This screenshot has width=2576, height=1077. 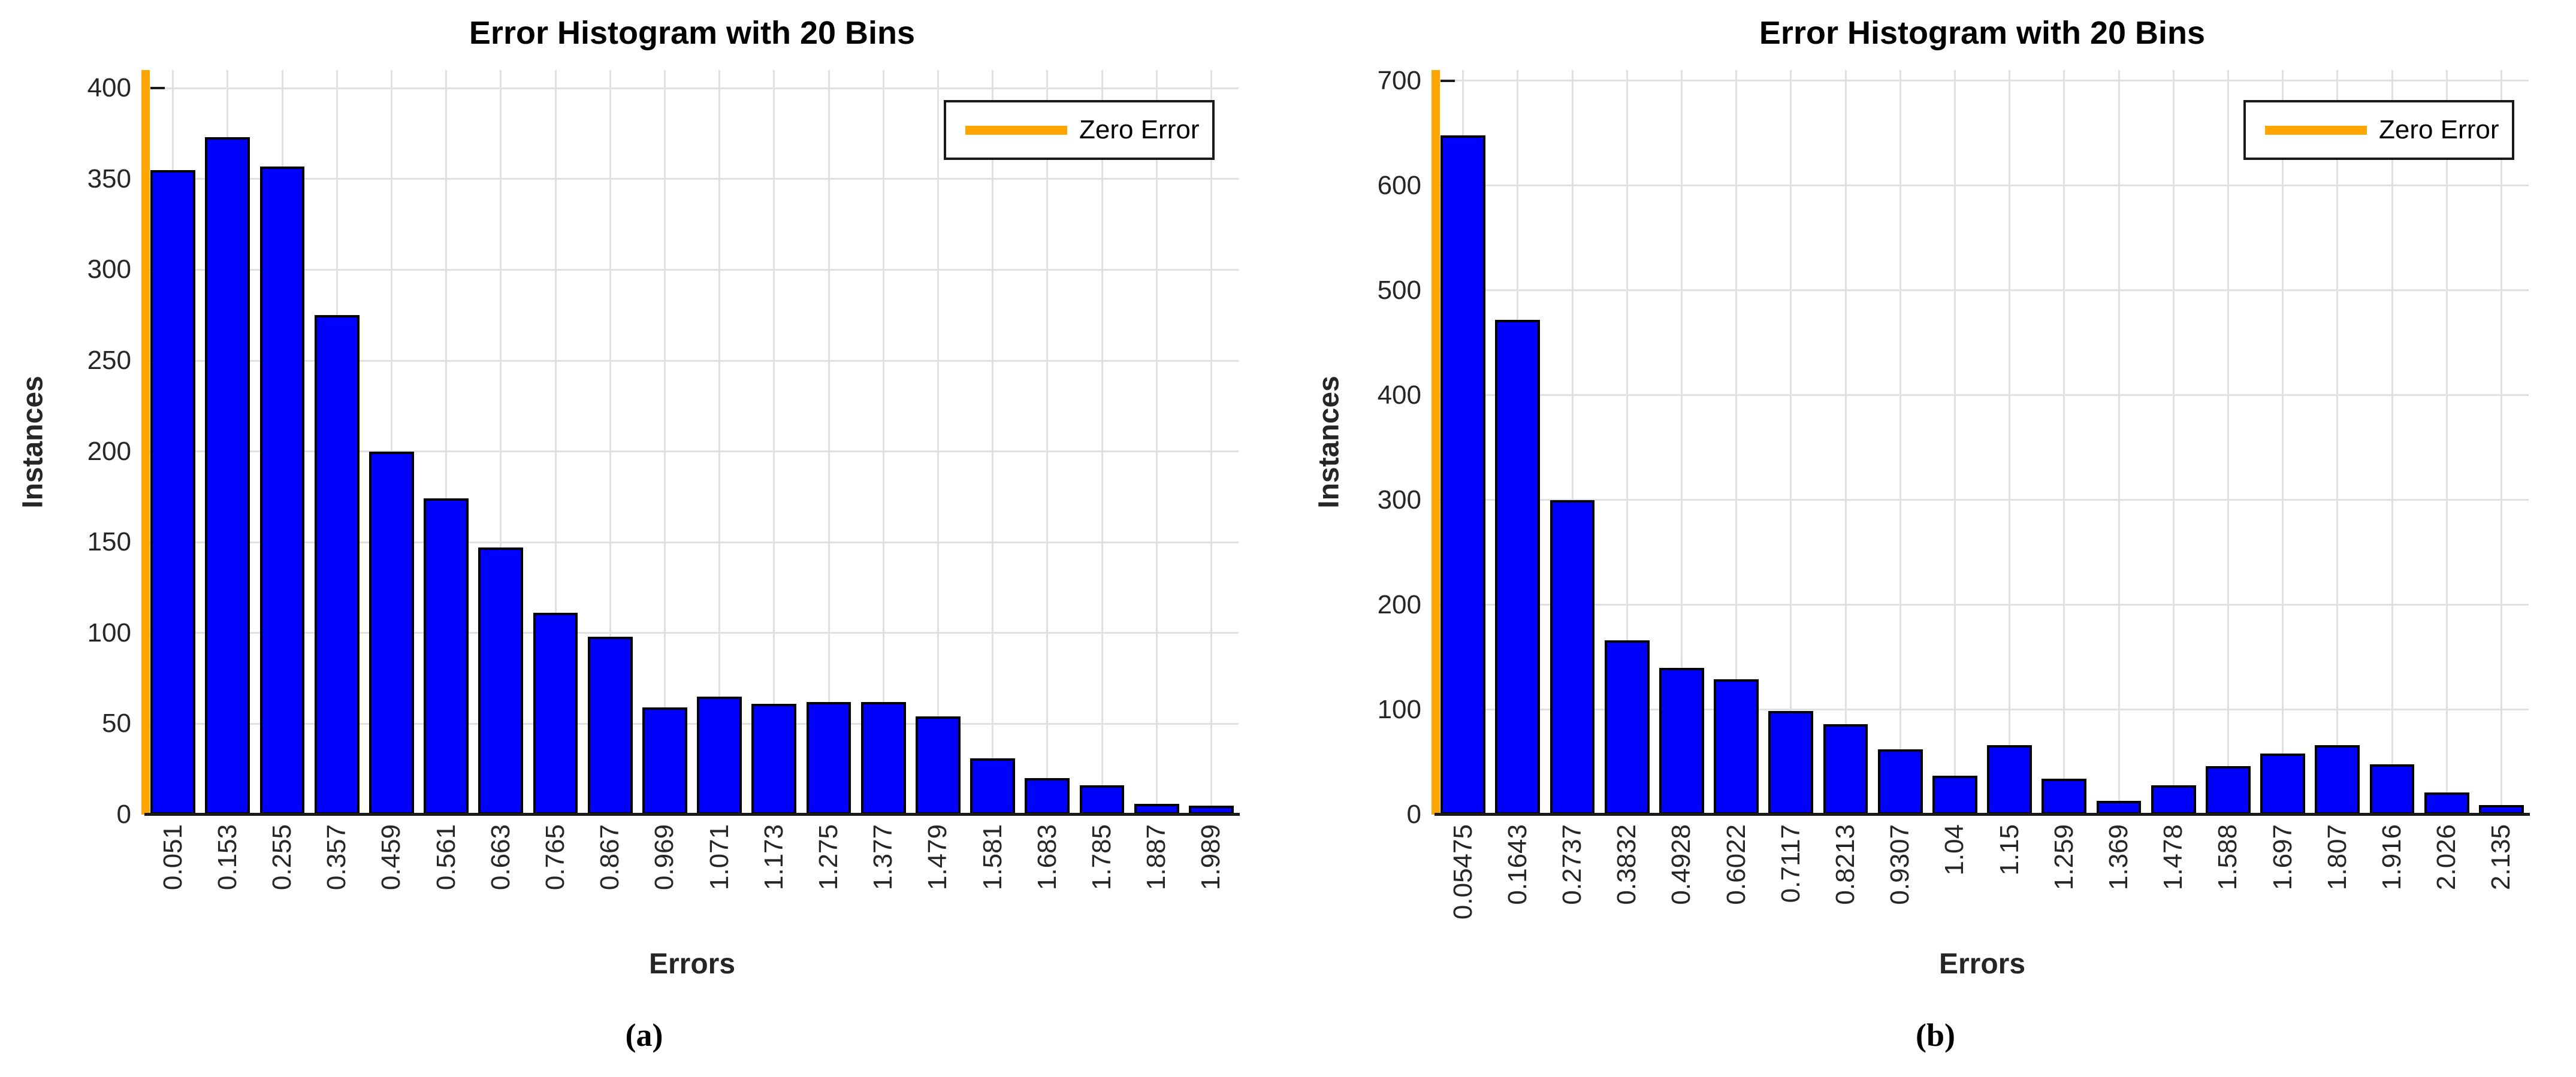 What do you see at coordinates (1846, 864) in the screenshot?
I see `x-tick-label: 0.8213` at bounding box center [1846, 864].